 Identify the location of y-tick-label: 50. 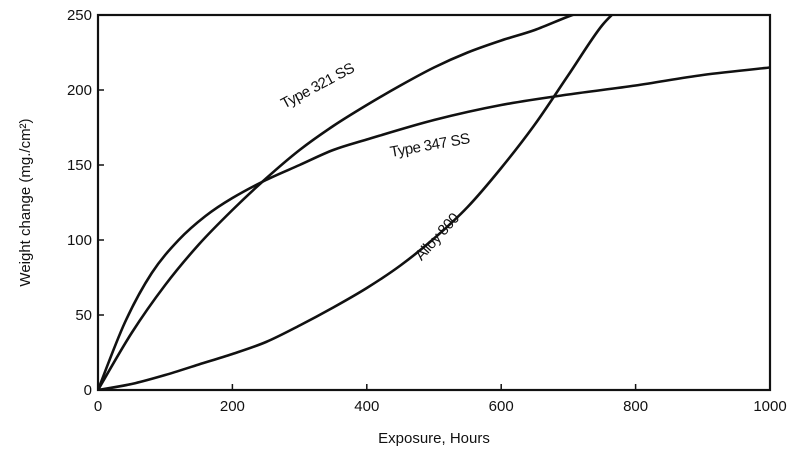
(83, 315).